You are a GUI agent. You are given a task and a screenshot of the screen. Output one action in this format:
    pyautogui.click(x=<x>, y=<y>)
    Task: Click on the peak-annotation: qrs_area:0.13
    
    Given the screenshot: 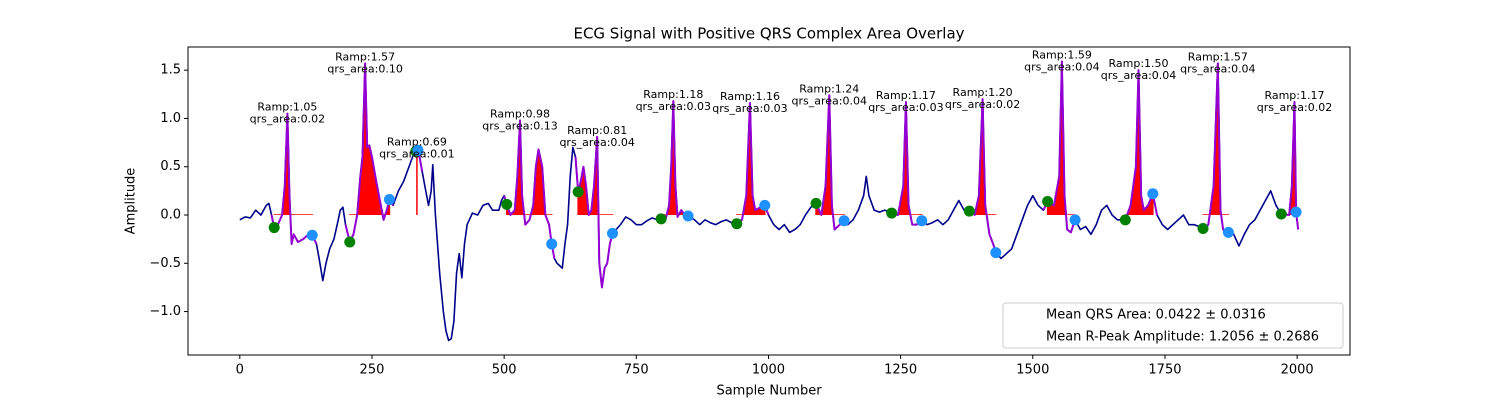 What is the action you would take?
    pyautogui.click(x=519, y=125)
    